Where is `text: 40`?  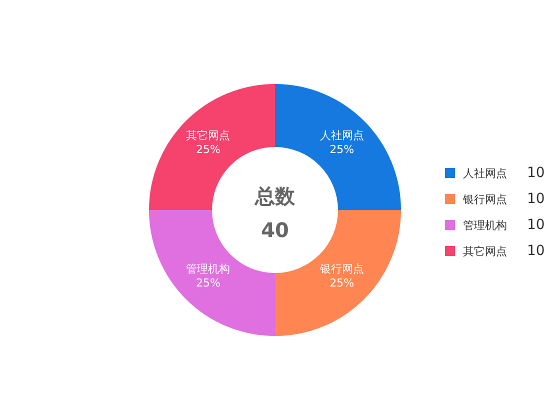
text: 40 is located at coordinates (275, 230).